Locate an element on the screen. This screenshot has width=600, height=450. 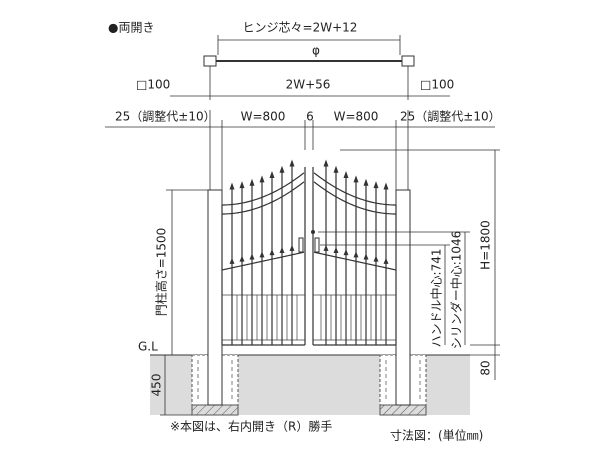
foundation-hatch is located at coordinates (309, 381).